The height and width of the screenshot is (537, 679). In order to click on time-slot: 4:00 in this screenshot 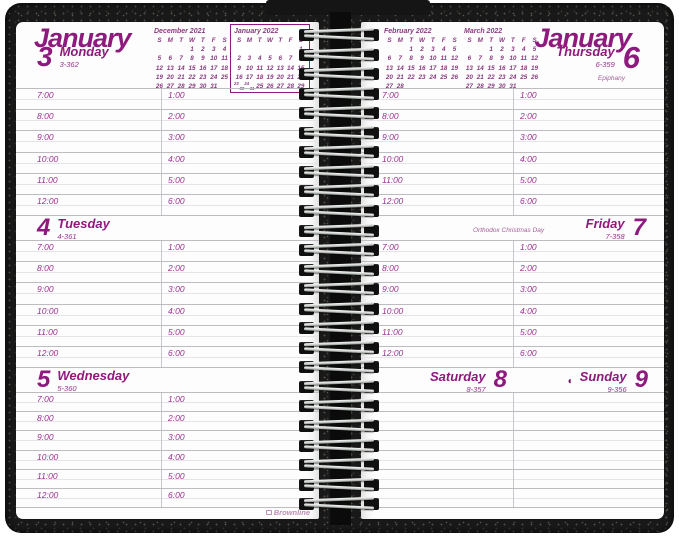, I will do `click(240, 163)`.